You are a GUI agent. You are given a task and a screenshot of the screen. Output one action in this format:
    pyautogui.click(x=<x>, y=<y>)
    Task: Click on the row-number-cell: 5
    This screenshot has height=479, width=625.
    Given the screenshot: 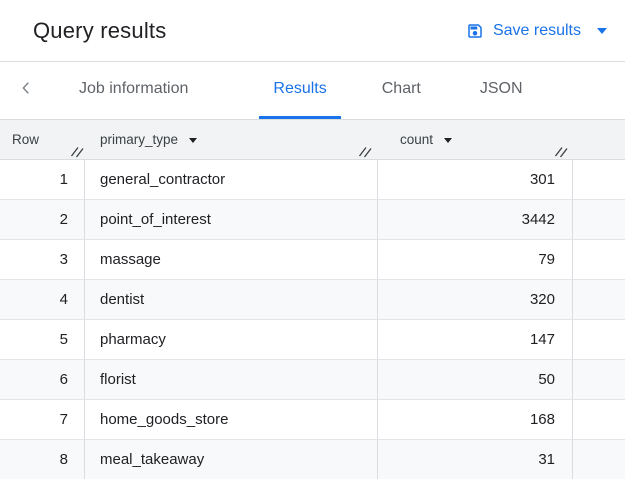 What is the action you would take?
    pyautogui.click(x=42, y=339)
    